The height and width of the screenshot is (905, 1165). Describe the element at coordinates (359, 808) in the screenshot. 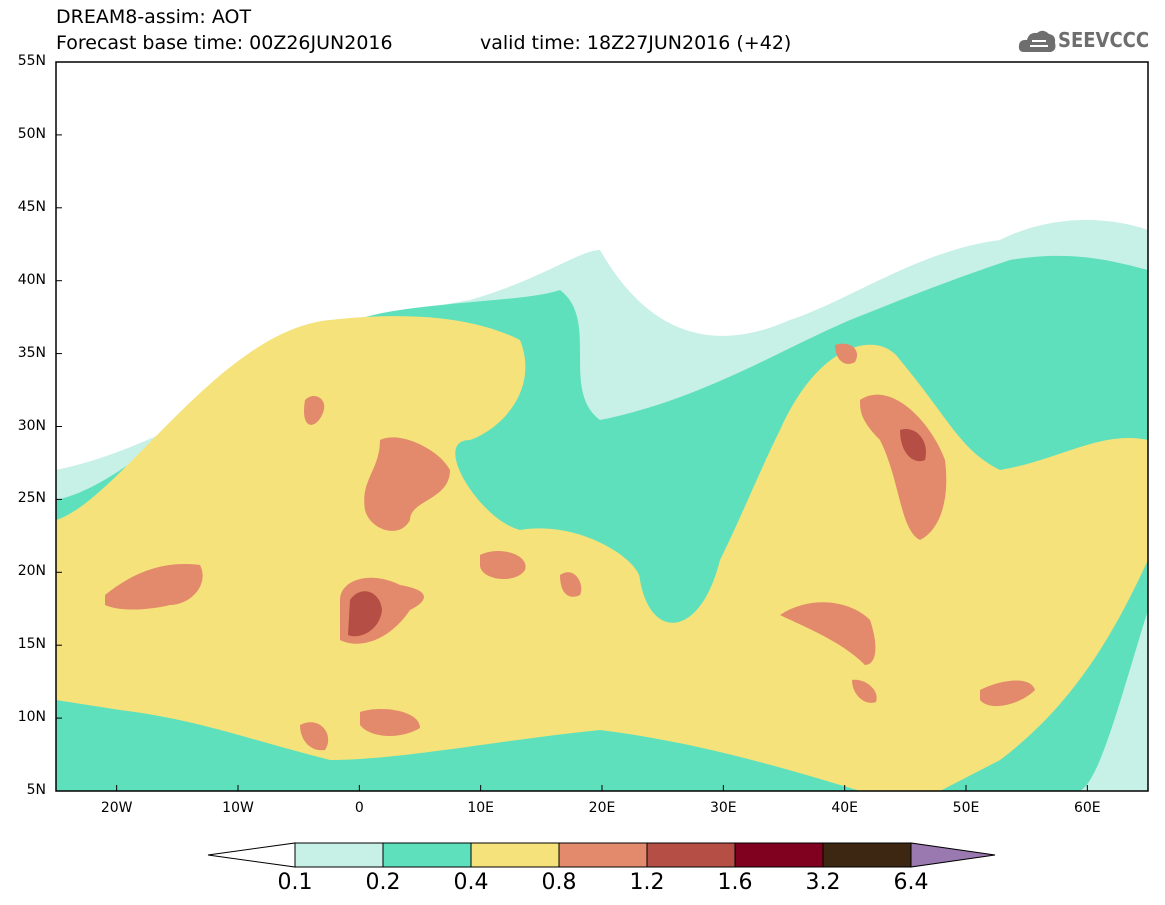

I see `lon-label: 0` at that location.